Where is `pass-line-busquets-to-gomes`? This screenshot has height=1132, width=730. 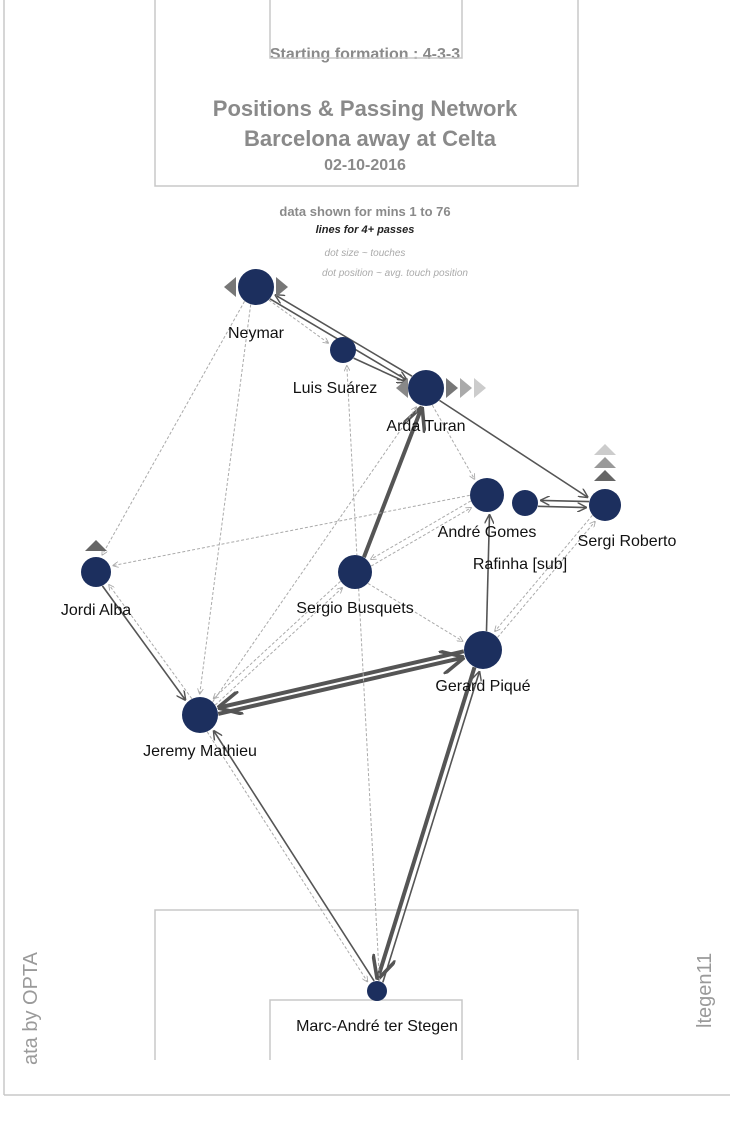 pass-line-busquets-to-gomes is located at coordinates (420, 537).